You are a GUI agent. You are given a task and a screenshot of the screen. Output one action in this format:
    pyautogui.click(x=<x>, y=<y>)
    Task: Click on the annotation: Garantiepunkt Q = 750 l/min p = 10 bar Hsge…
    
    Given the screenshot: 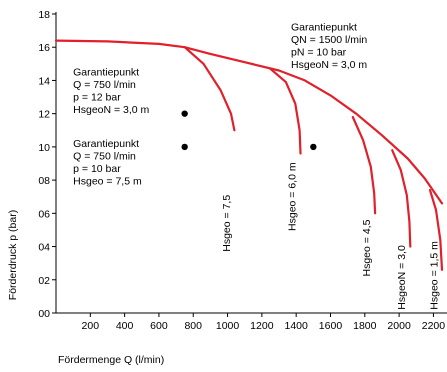 What is the action you would take?
    pyautogui.click(x=107, y=163)
    